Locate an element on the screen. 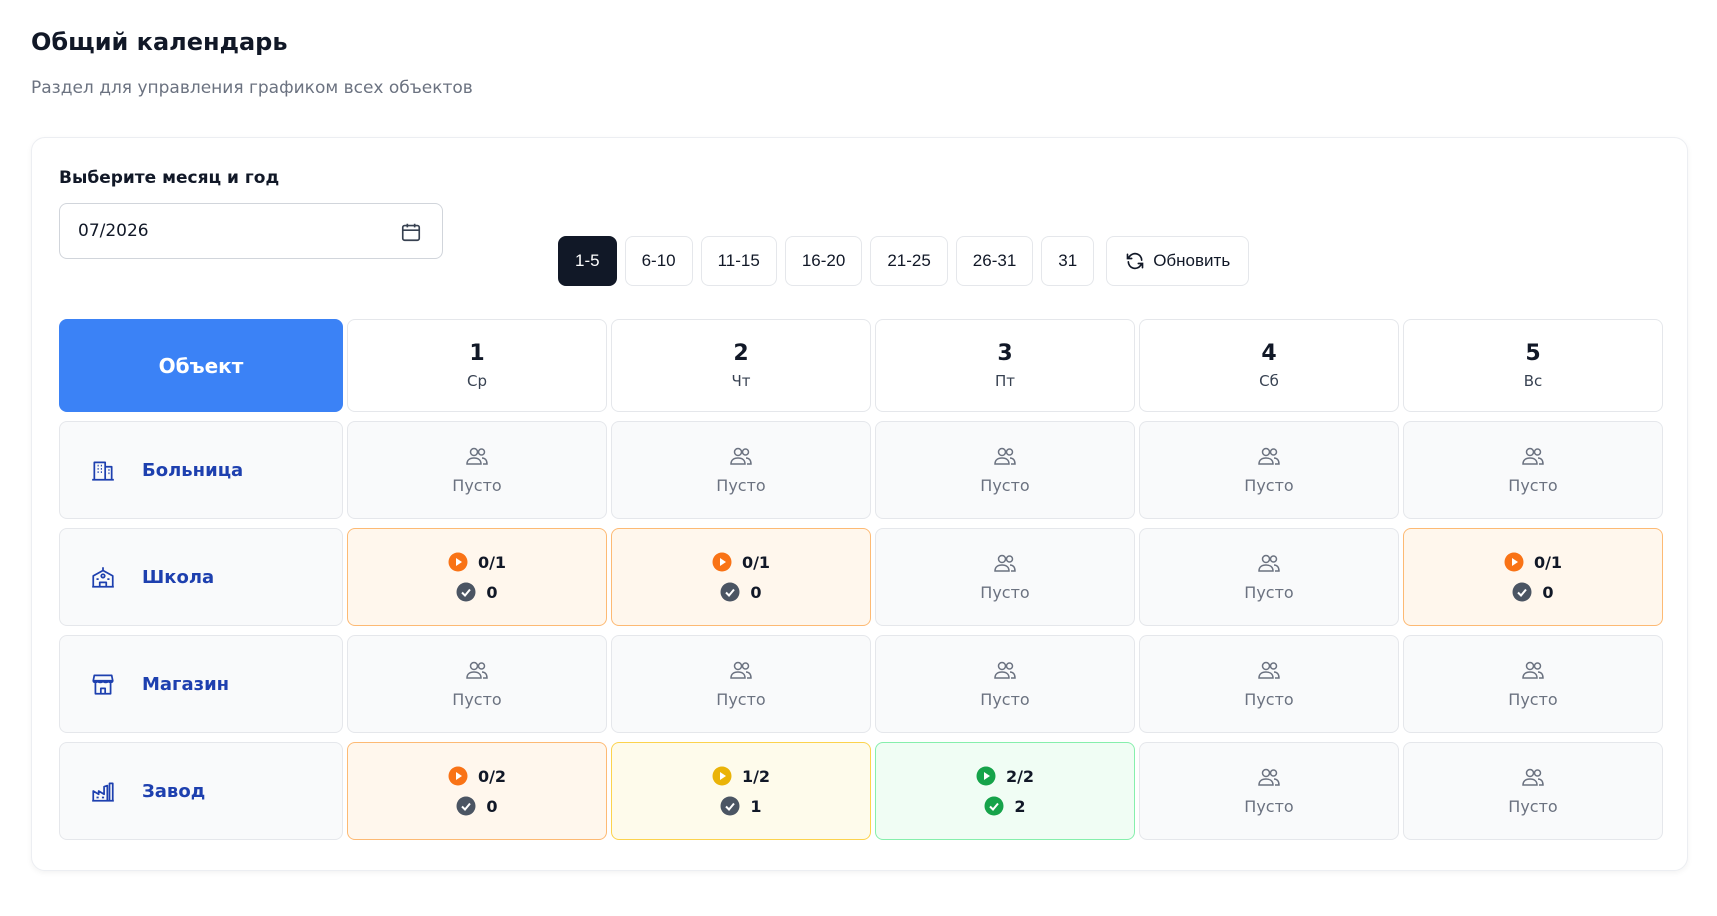 This screenshot has height=916, width=1717. range-button: 16-20 is located at coordinates (823, 261).